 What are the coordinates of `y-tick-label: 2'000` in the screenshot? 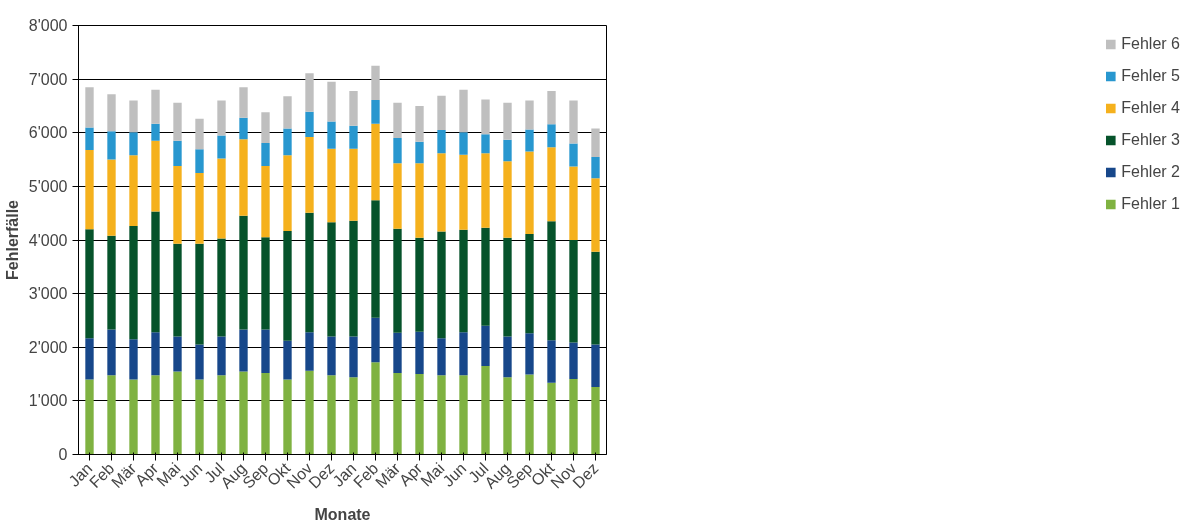 It's located at (48, 347).